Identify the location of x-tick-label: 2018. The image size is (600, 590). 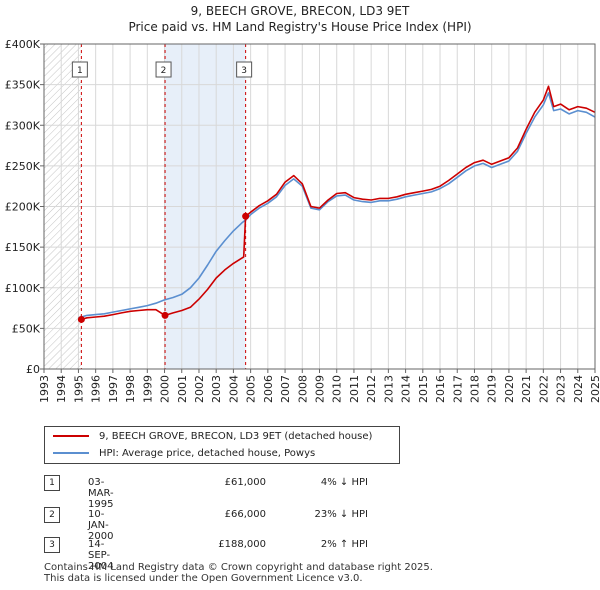
(474, 389).